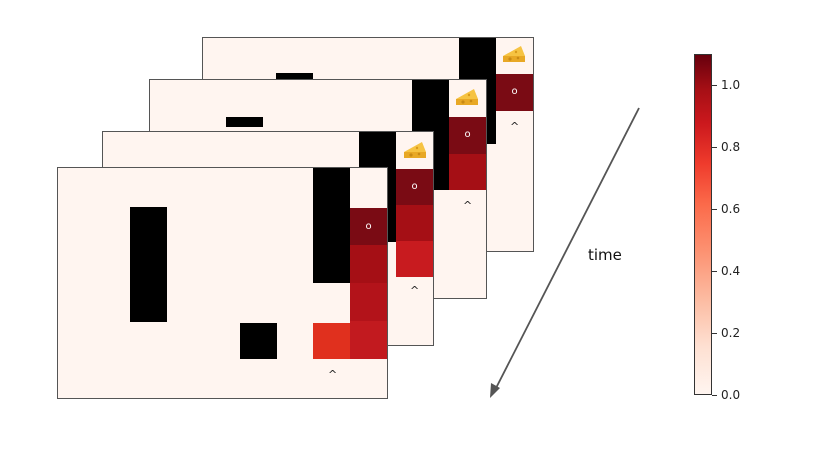 The width and height of the screenshot is (836, 464). Describe the element at coordinates (731, 209) in the screenshot. I see `colorbar-tick-label: 0.6` at that location.